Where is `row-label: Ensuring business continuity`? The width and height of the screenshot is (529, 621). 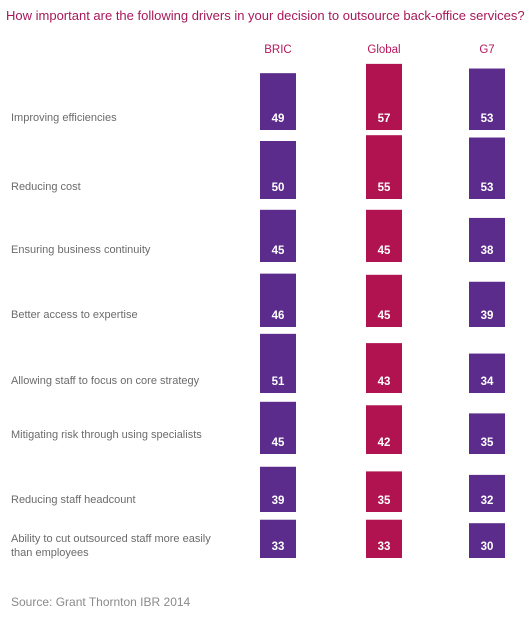
row-label: Ensuring business continuity is located at coordinates (81, 250).